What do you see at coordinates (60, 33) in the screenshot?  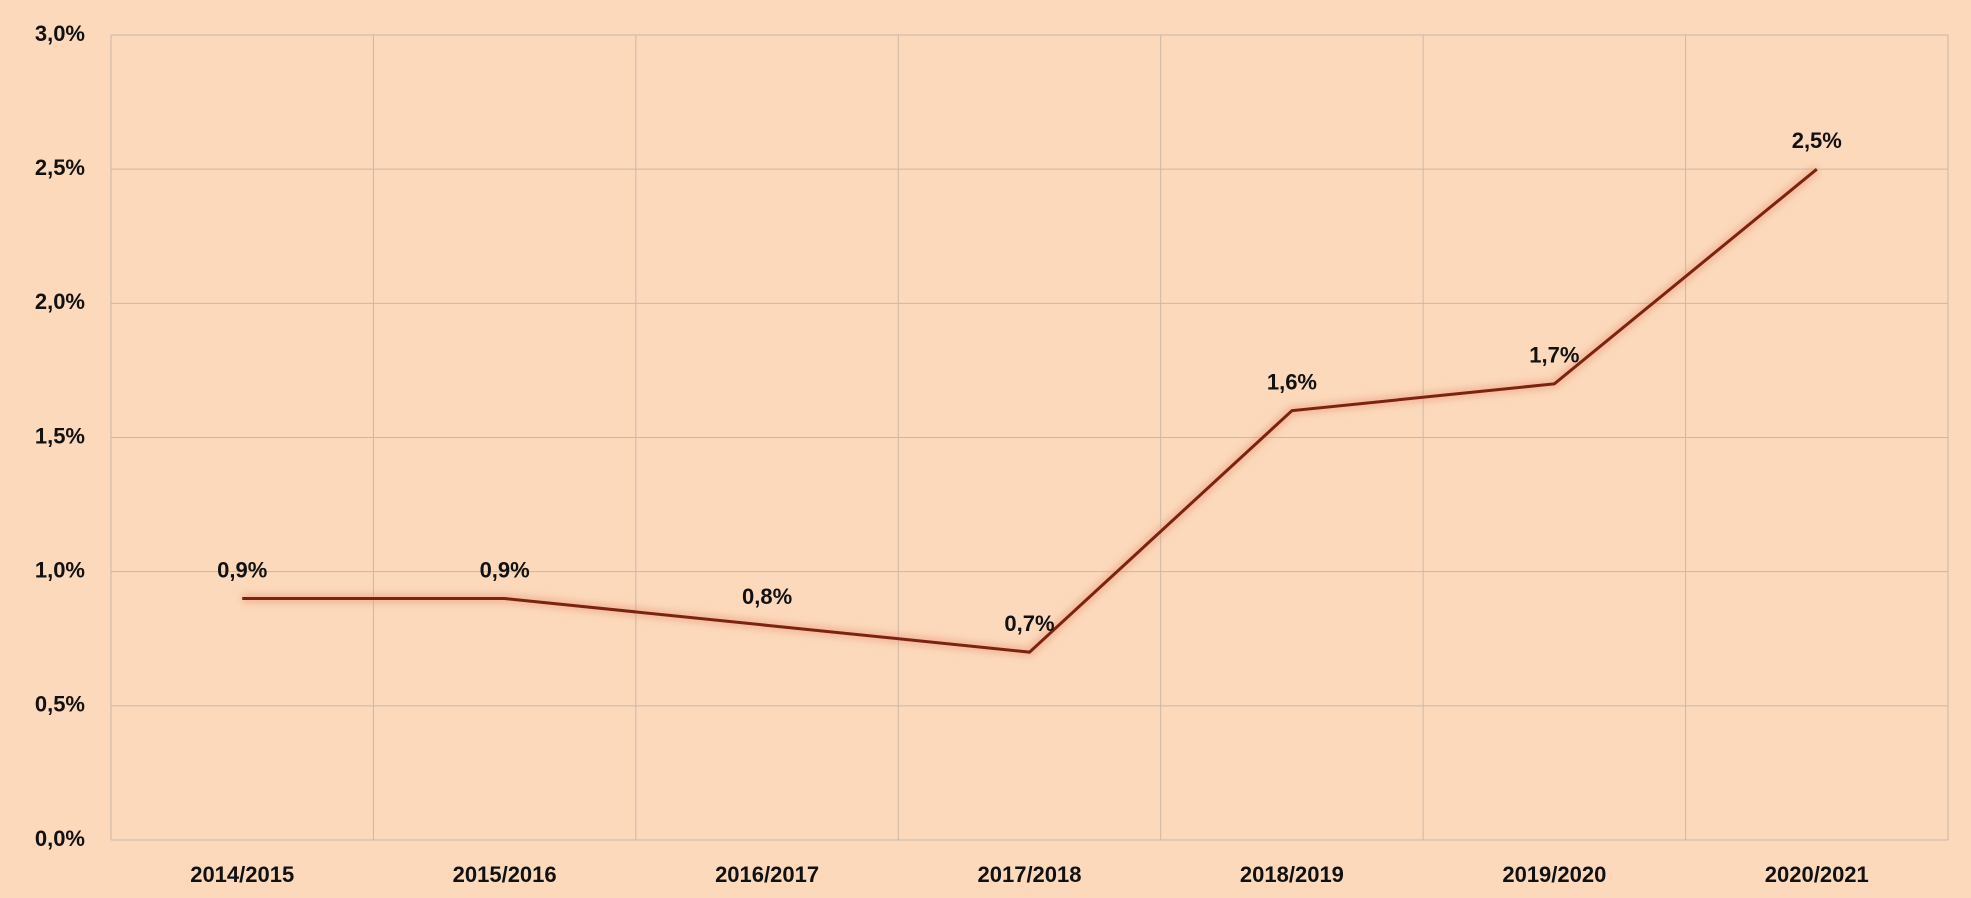 I see `y-tick-label: 3,0%` at bounding box center [60, 33].